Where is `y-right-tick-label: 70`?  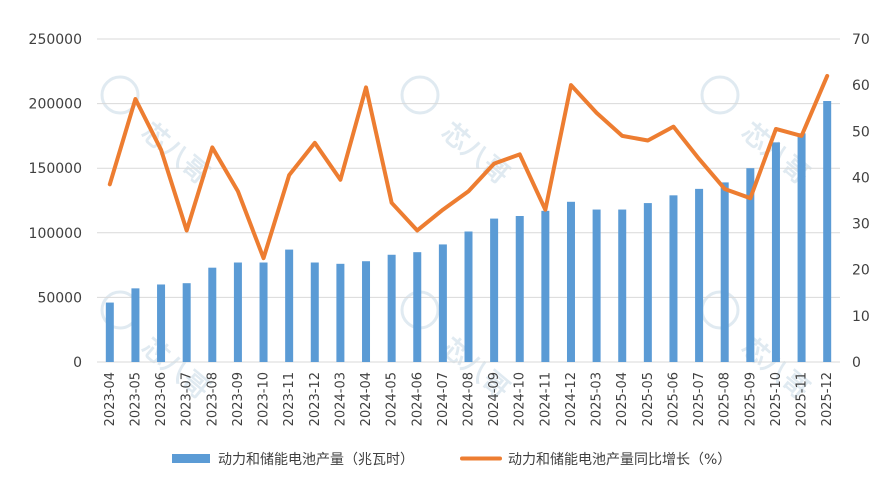 y-right-tick-label: 70 is located at coordinates (861, 40).